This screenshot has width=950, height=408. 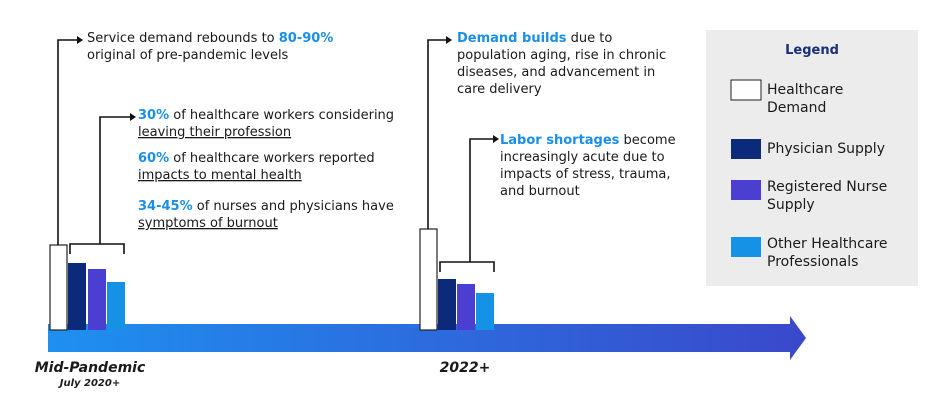 What do you see at coordinates (208, 223) in the screenshot?
I see `note: symptoms of burnout` at bounding box center [208, 223].